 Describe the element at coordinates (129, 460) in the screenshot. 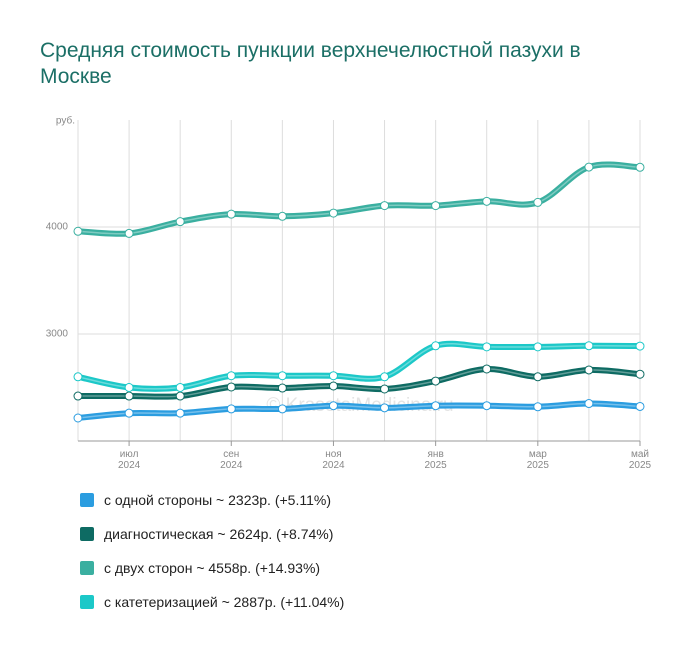

I see `x-tick-label: июл 2024` at that location.